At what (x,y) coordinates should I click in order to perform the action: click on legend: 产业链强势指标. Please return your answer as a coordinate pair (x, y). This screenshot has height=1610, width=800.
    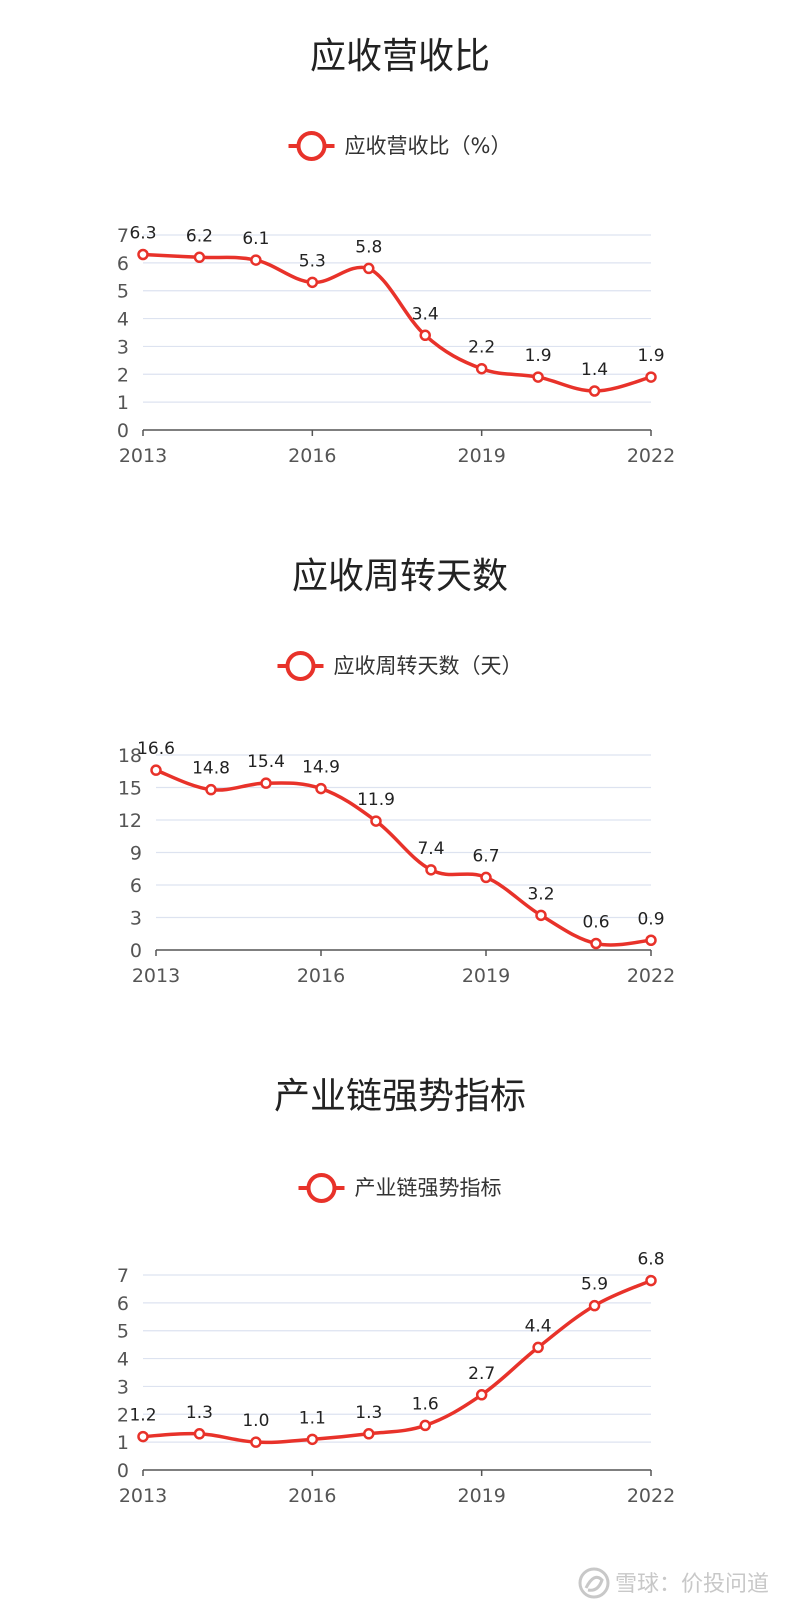
    Looking at the image, I should click on (400, 1188).